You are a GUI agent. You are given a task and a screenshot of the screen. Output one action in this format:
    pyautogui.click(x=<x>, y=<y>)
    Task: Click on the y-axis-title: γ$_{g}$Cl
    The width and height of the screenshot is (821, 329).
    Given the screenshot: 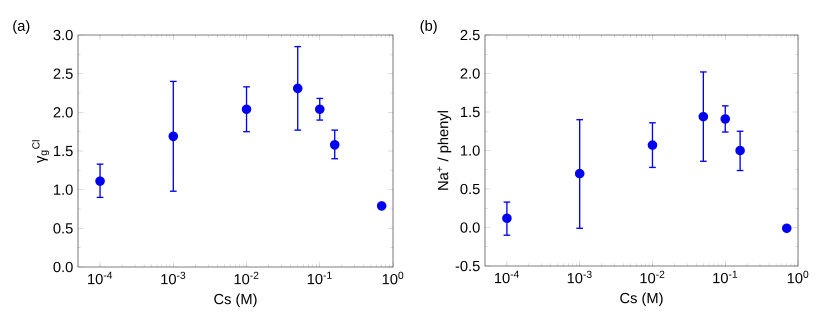 What is the action you would take?
    pyautogui.click(x=41, y=151)
    